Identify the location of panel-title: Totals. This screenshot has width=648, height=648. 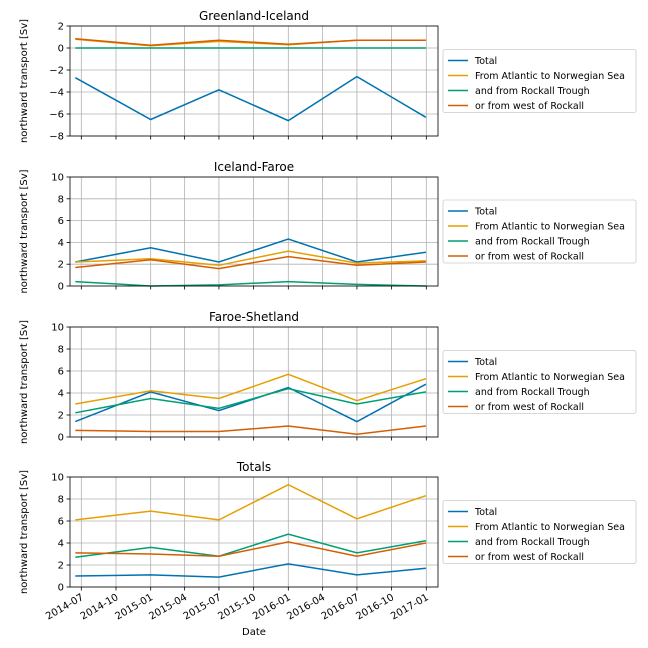
(253, 467).